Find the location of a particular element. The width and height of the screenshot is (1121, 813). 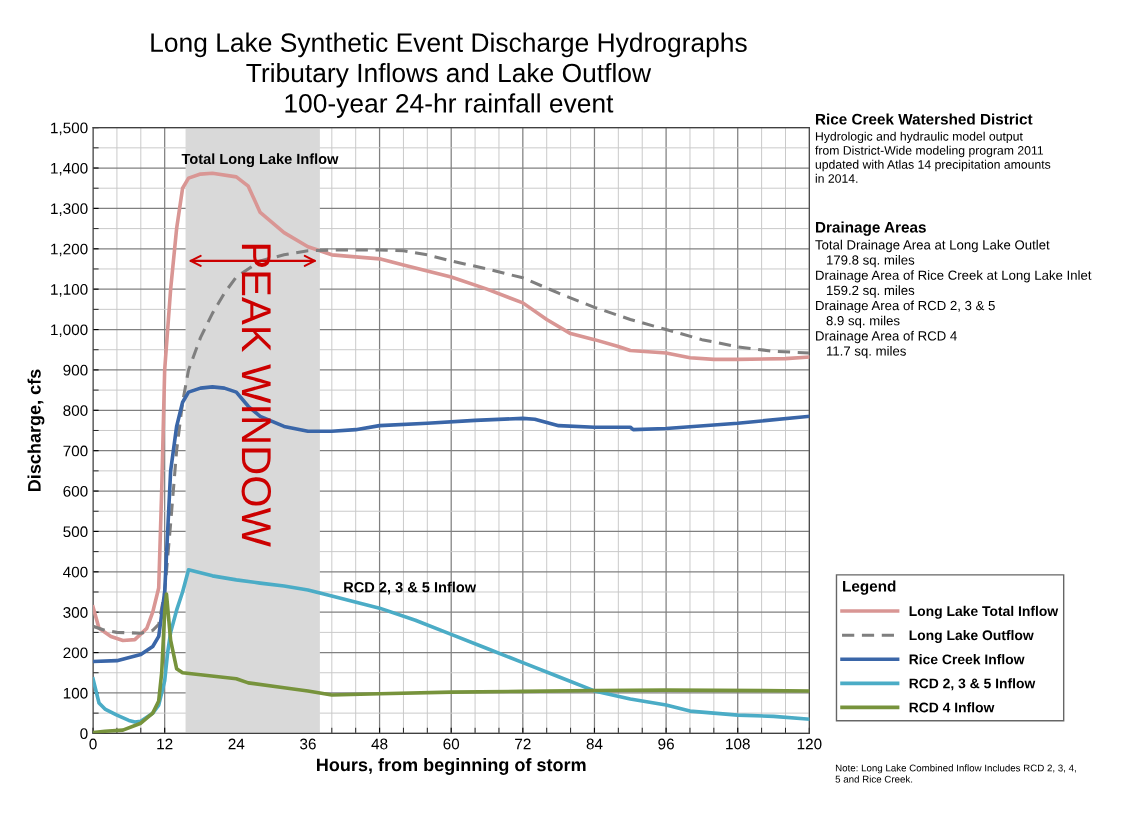

legend-label: Rice Creek Inflow is located at coordinates (967, 659).